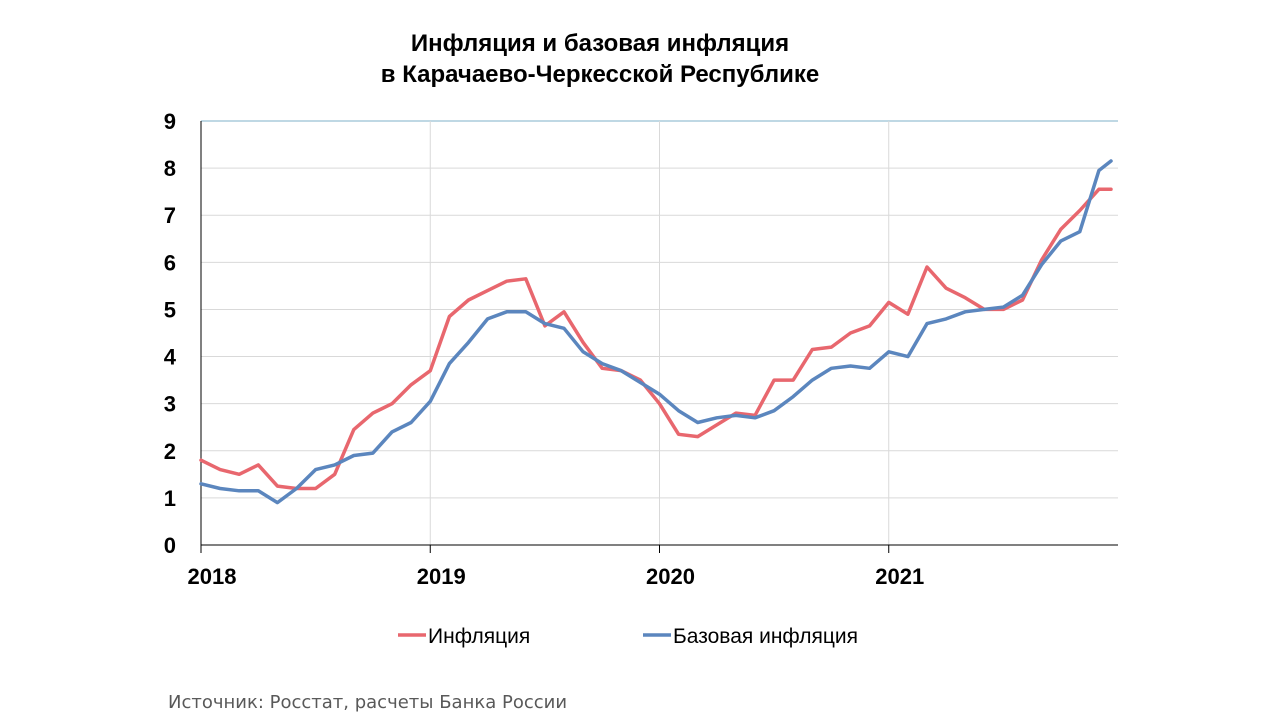 The image size is (1280, 720). I want to click on chart-title-line1: Инфляция и базовая инфляция, so click(600, 43).